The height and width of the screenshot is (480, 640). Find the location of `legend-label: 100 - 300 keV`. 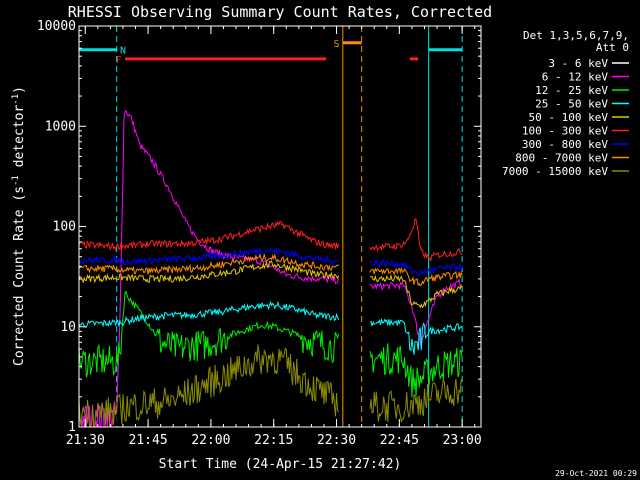

legend-label: 100 - 300 keV is located at coordinates (565, 131).